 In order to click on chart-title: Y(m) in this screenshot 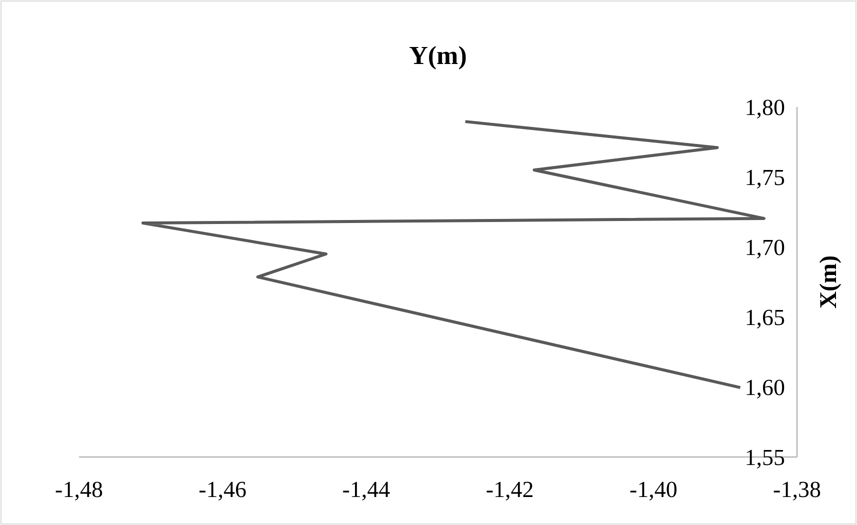, I will do `click(438, 55)`.